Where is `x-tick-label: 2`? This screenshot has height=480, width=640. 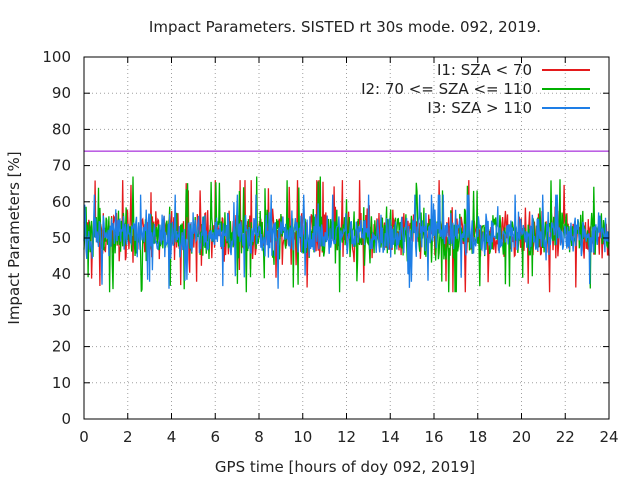
x-tick-label: 2 is located at coordinates (128, 437).